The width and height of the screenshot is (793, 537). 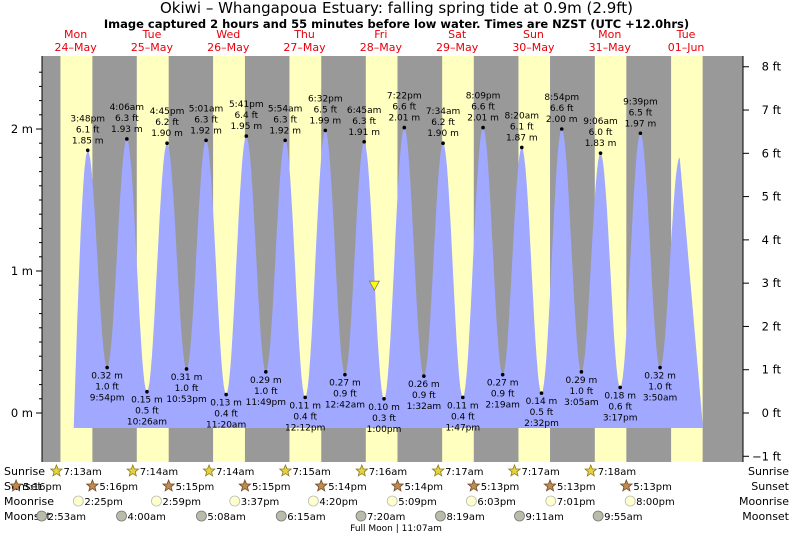 What do you see at coordinates (304, 47) in the screenshot?
I see `day-label-date: 27–May` at bounding box center [304, 47].